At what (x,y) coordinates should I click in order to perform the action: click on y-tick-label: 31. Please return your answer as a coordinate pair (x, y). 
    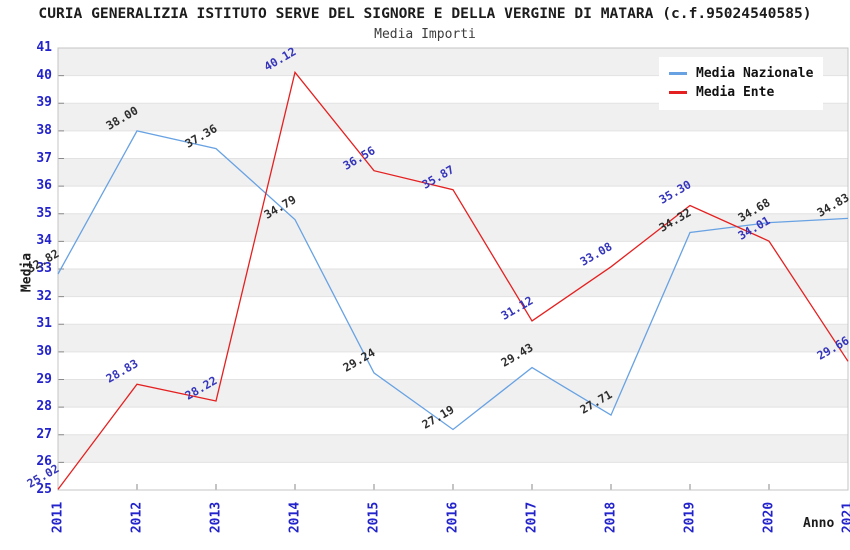
    Looking at the image, I should click on (44, 323).